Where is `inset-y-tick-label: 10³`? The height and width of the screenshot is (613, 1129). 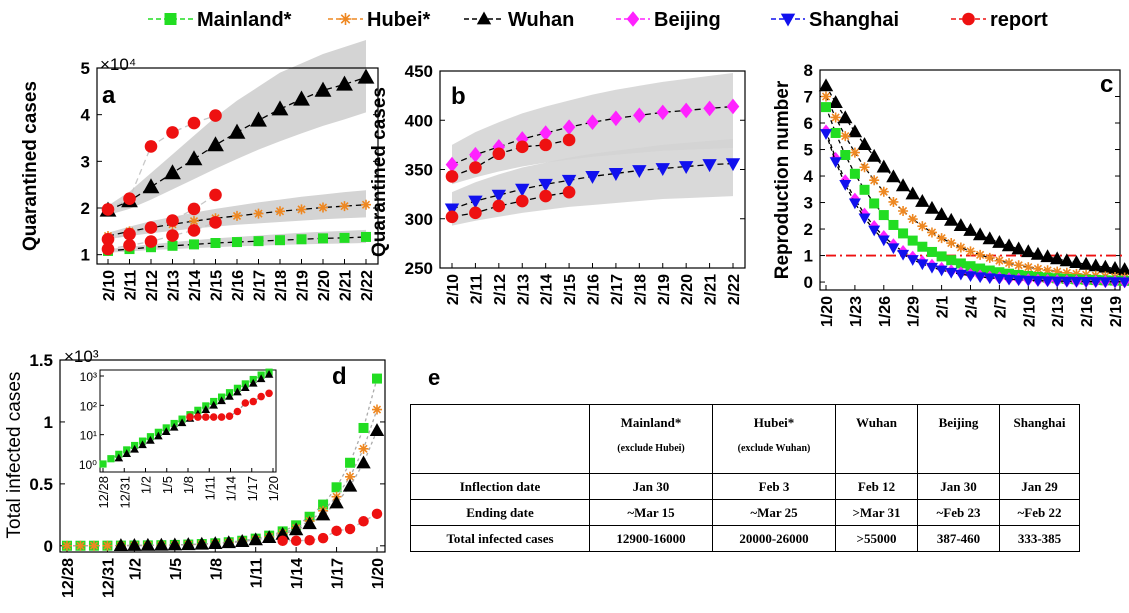 inset-y-tick-label: 10³ is located at coordinates (88, 377).